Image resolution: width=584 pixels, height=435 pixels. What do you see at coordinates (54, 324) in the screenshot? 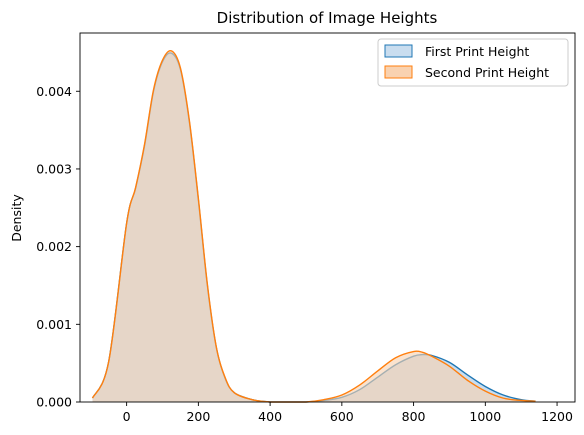
I see `y-tick-label: 0.001` at bounding box center [54, 324].